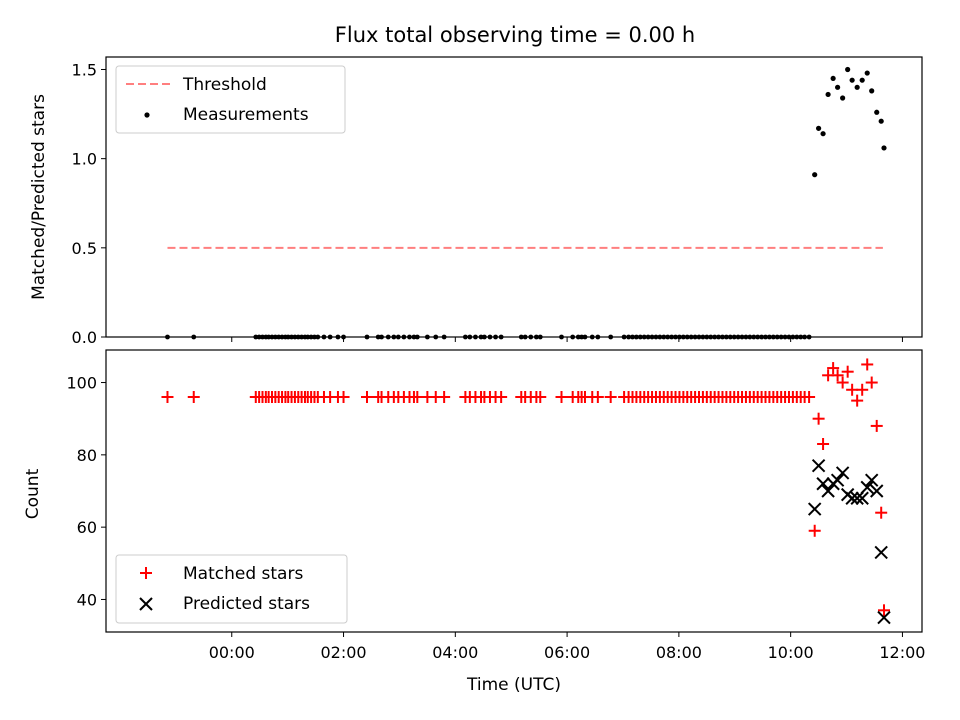  What do you see at coordinates (87, 455) in the screenshot?
I see `bottom-y-tick-label: 80` at bounding box center [87, 455].